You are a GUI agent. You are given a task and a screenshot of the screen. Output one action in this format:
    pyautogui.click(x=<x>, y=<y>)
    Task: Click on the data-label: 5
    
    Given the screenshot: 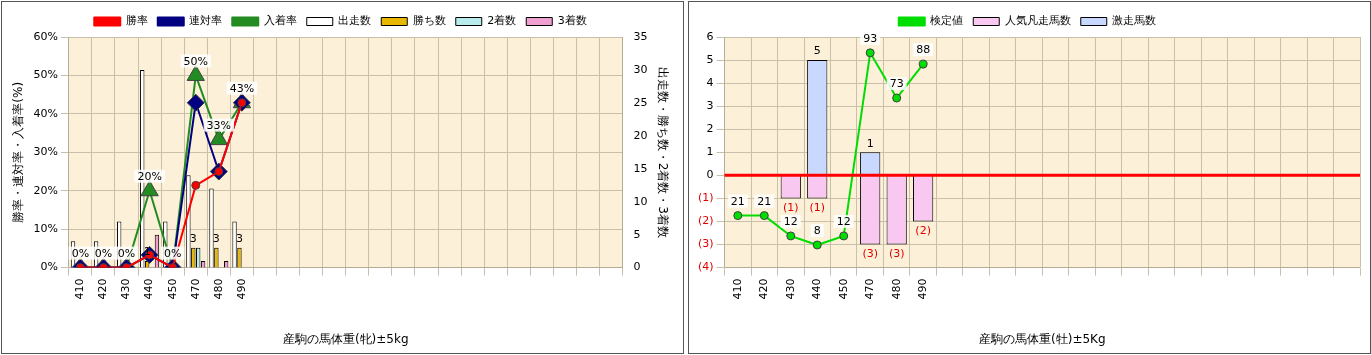 What is the action you would take?
    pyautogui.click(x=817, y=51)
    